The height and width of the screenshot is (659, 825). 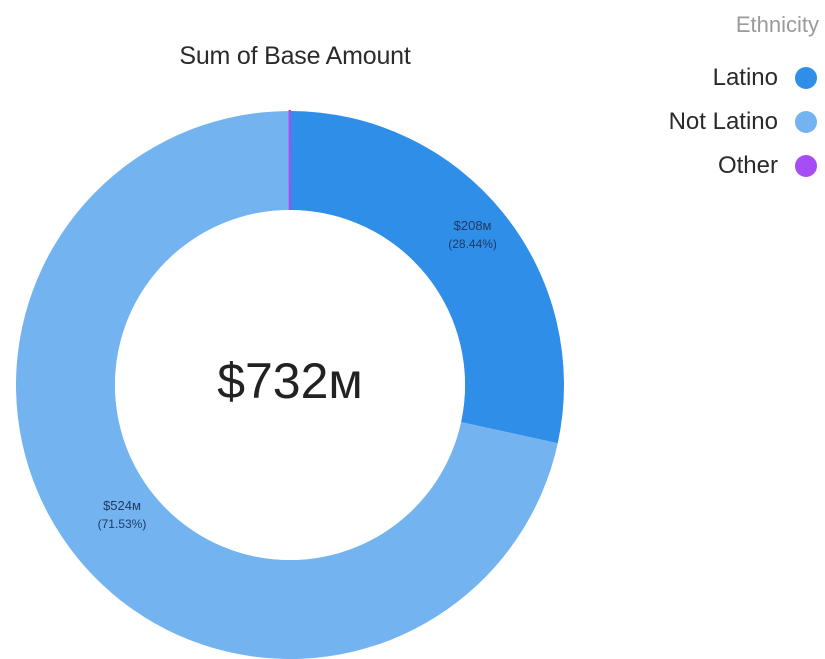 I want to click on legend-label: Latino, so click(x=745, y=77).